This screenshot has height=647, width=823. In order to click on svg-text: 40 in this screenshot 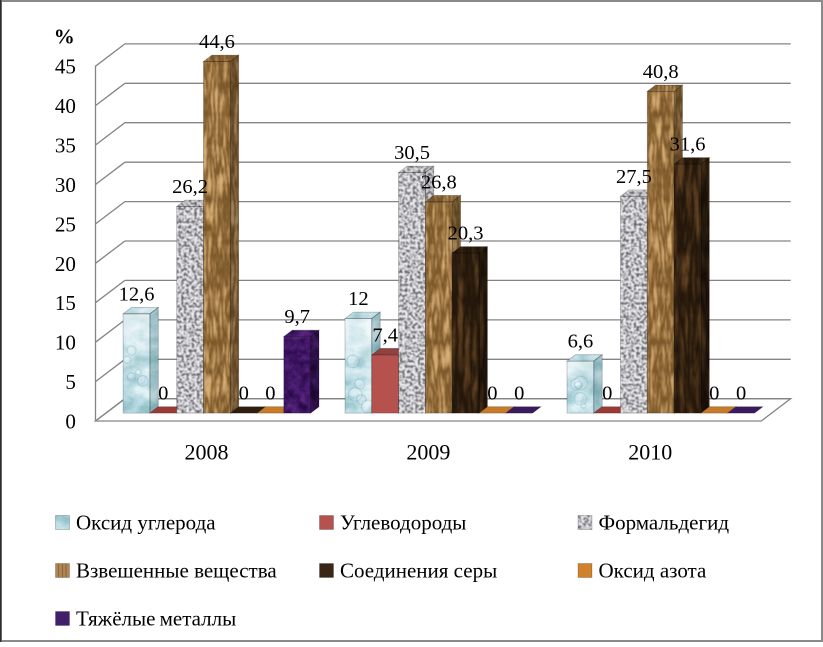, I will do `click(65, 106)`.